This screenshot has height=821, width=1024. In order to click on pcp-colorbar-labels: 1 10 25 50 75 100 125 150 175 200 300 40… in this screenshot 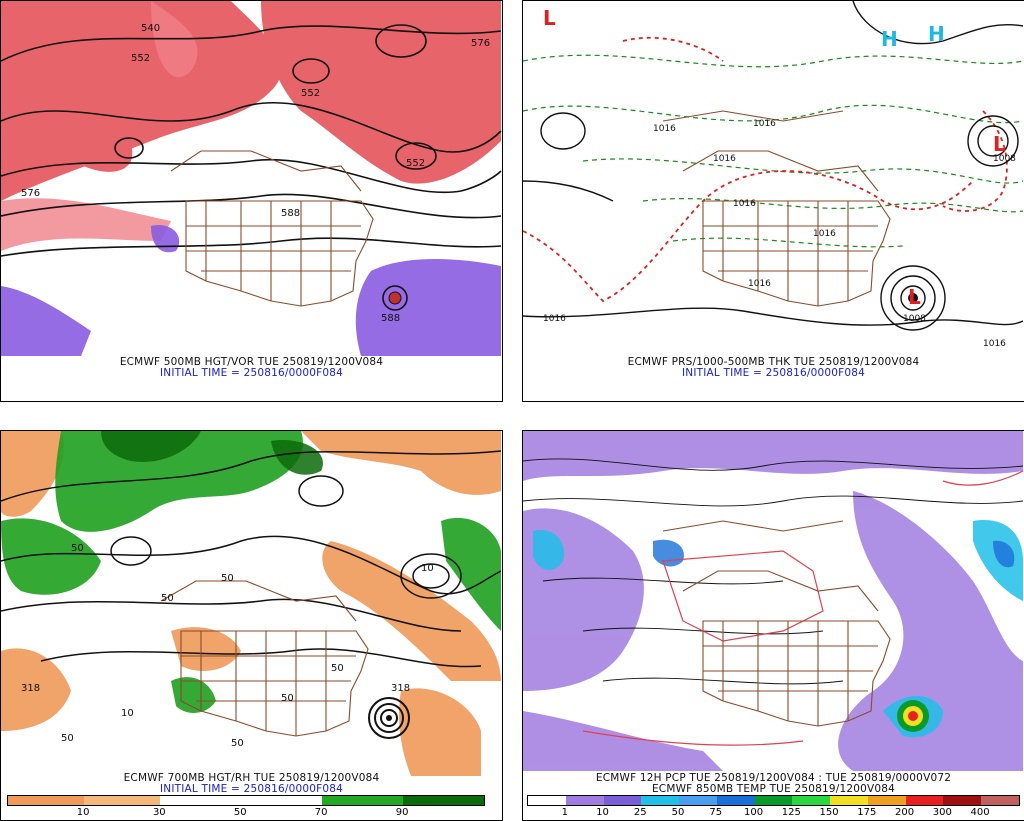, I will do `click(772, 813)`.